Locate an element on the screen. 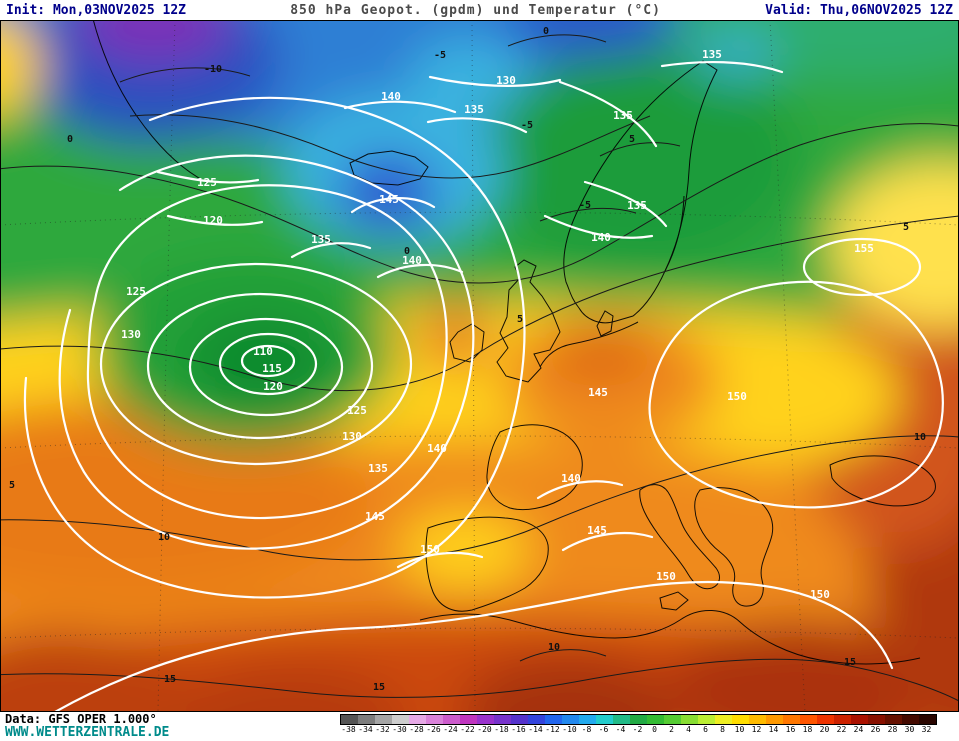 This screenshot has height=741, width=959. legend-value: -34 is located at coordinates (365, 729).